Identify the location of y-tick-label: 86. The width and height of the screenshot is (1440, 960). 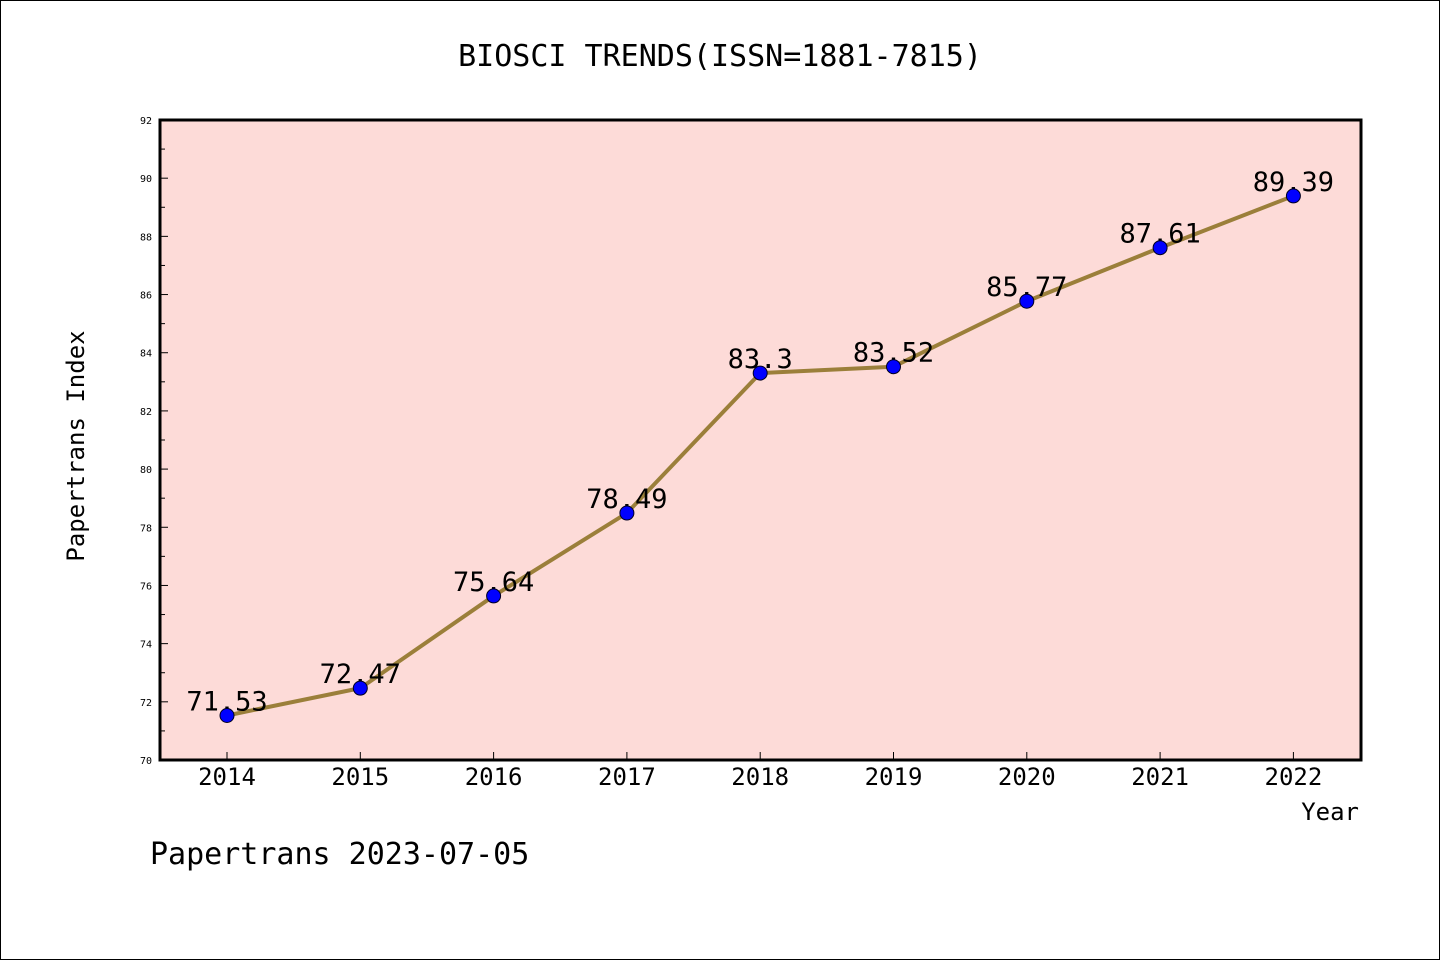
(146, 296).